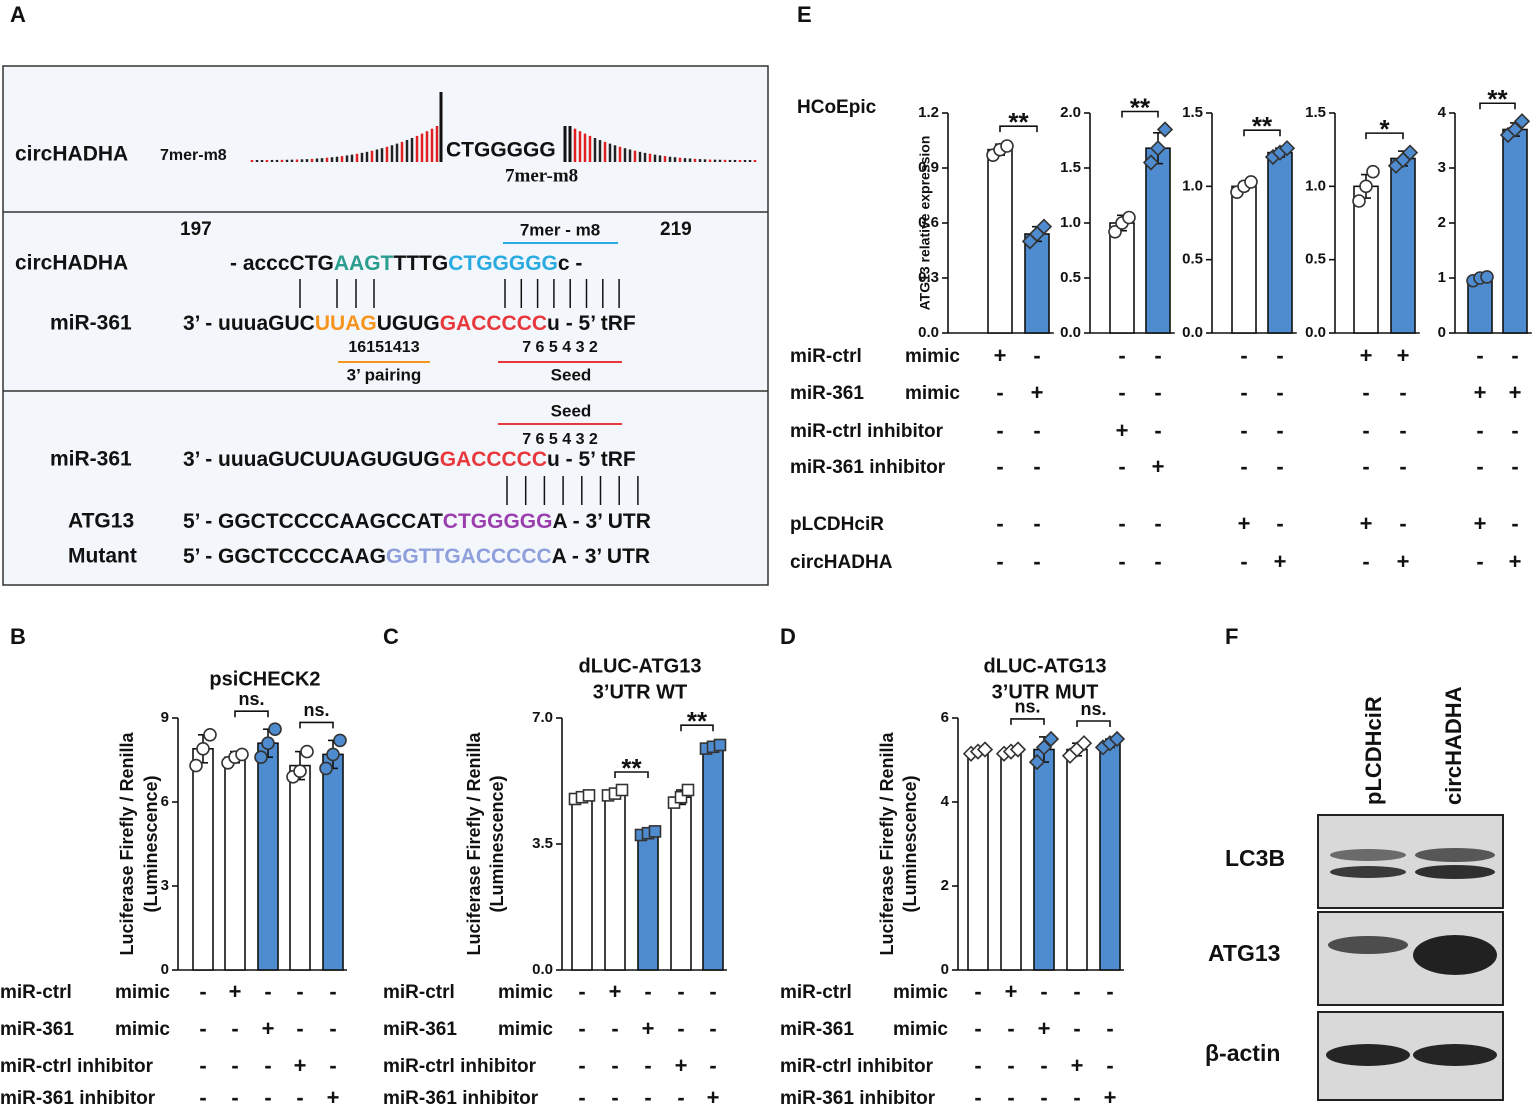  Describe the element at coordinates (1027, 707) in the screenshot. I see `significance-label: ns.` at that location.